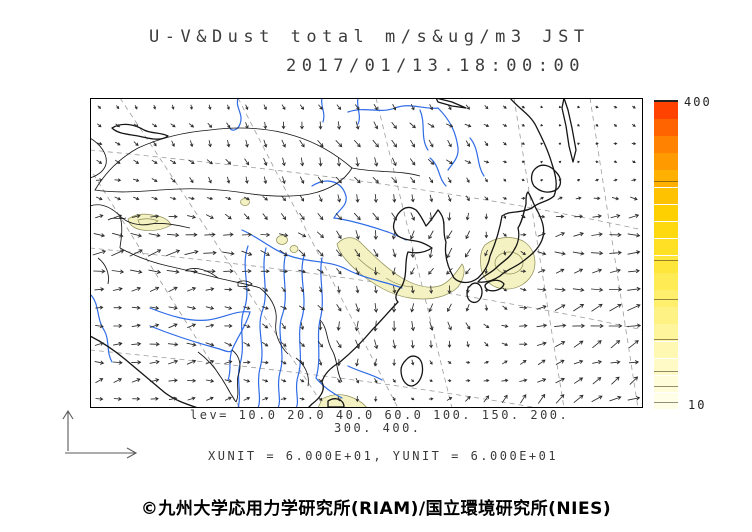 The height and width of the screenshot is (532, 752). Describe the element at coordinates (697, 405) in the screenshot. I see `colorbar-min-label: 10` at that location.